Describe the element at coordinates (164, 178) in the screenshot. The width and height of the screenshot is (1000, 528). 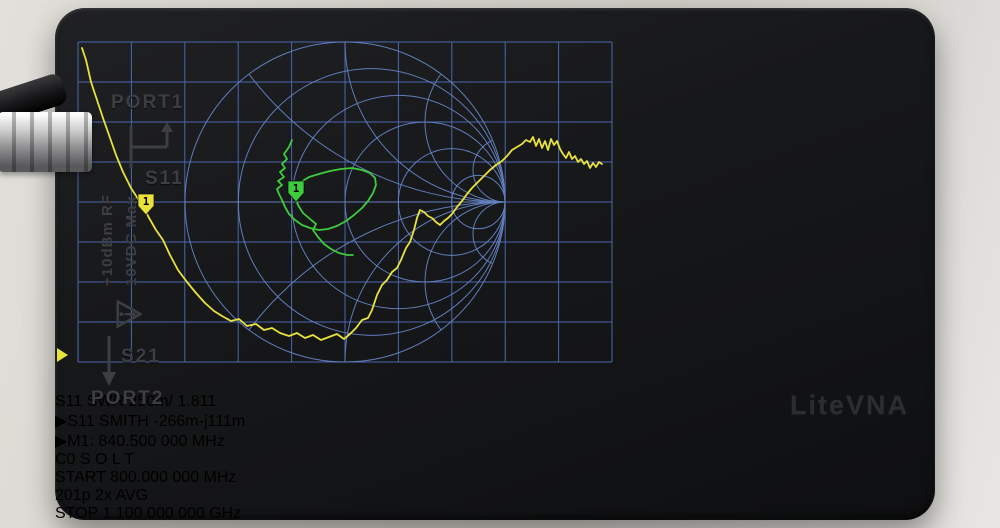
I see `s11-label: S11` at that location.